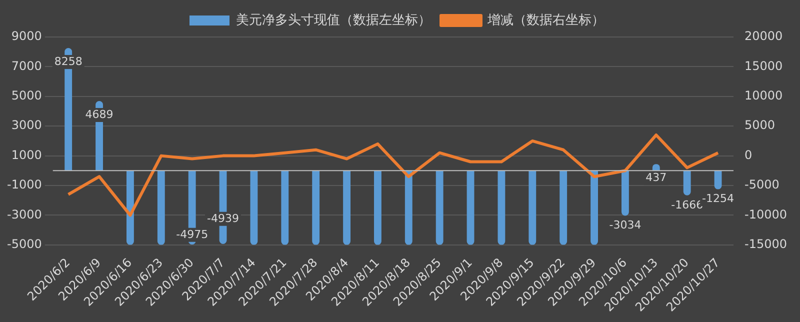 This screenshot has width=800, height=322. I want to click on y2-tick-label: 20000, so click(763, 36).